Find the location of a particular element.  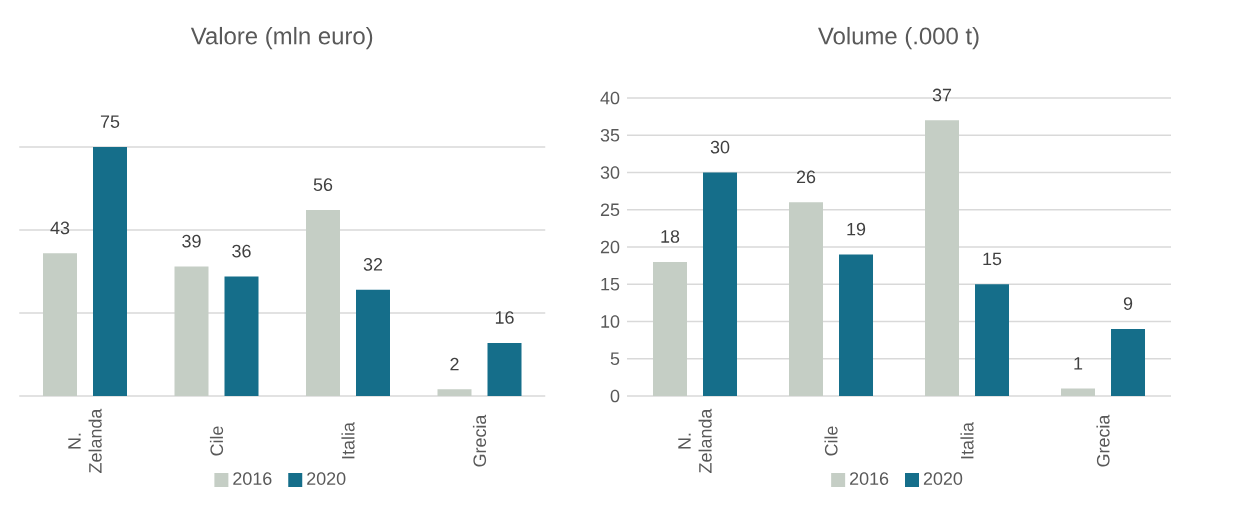

y-tick-label: 25 is located at coordinates (610, 210).